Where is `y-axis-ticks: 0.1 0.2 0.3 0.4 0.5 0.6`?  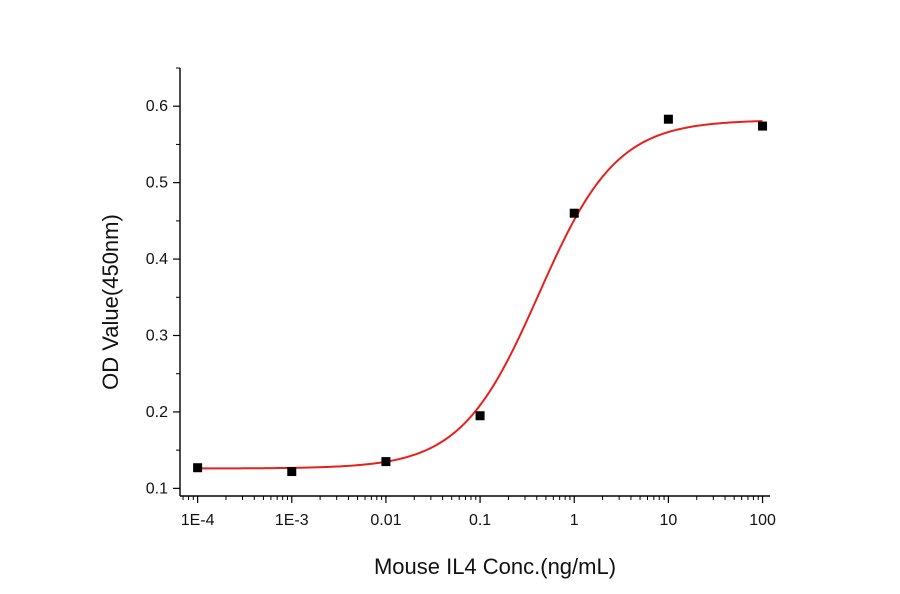
y-axis-ticks: 0.1 0.2 0.3 0.4 0.5 0.6 is located at coordinates (163, 297).